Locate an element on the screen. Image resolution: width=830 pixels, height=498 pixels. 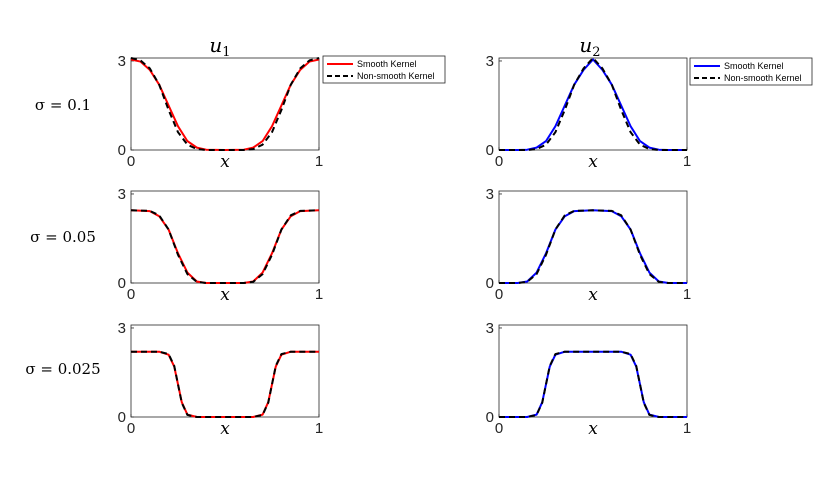
panel-u2-sigma-0.1: 0 3 0 1 x is located at coordinates (589, 112).